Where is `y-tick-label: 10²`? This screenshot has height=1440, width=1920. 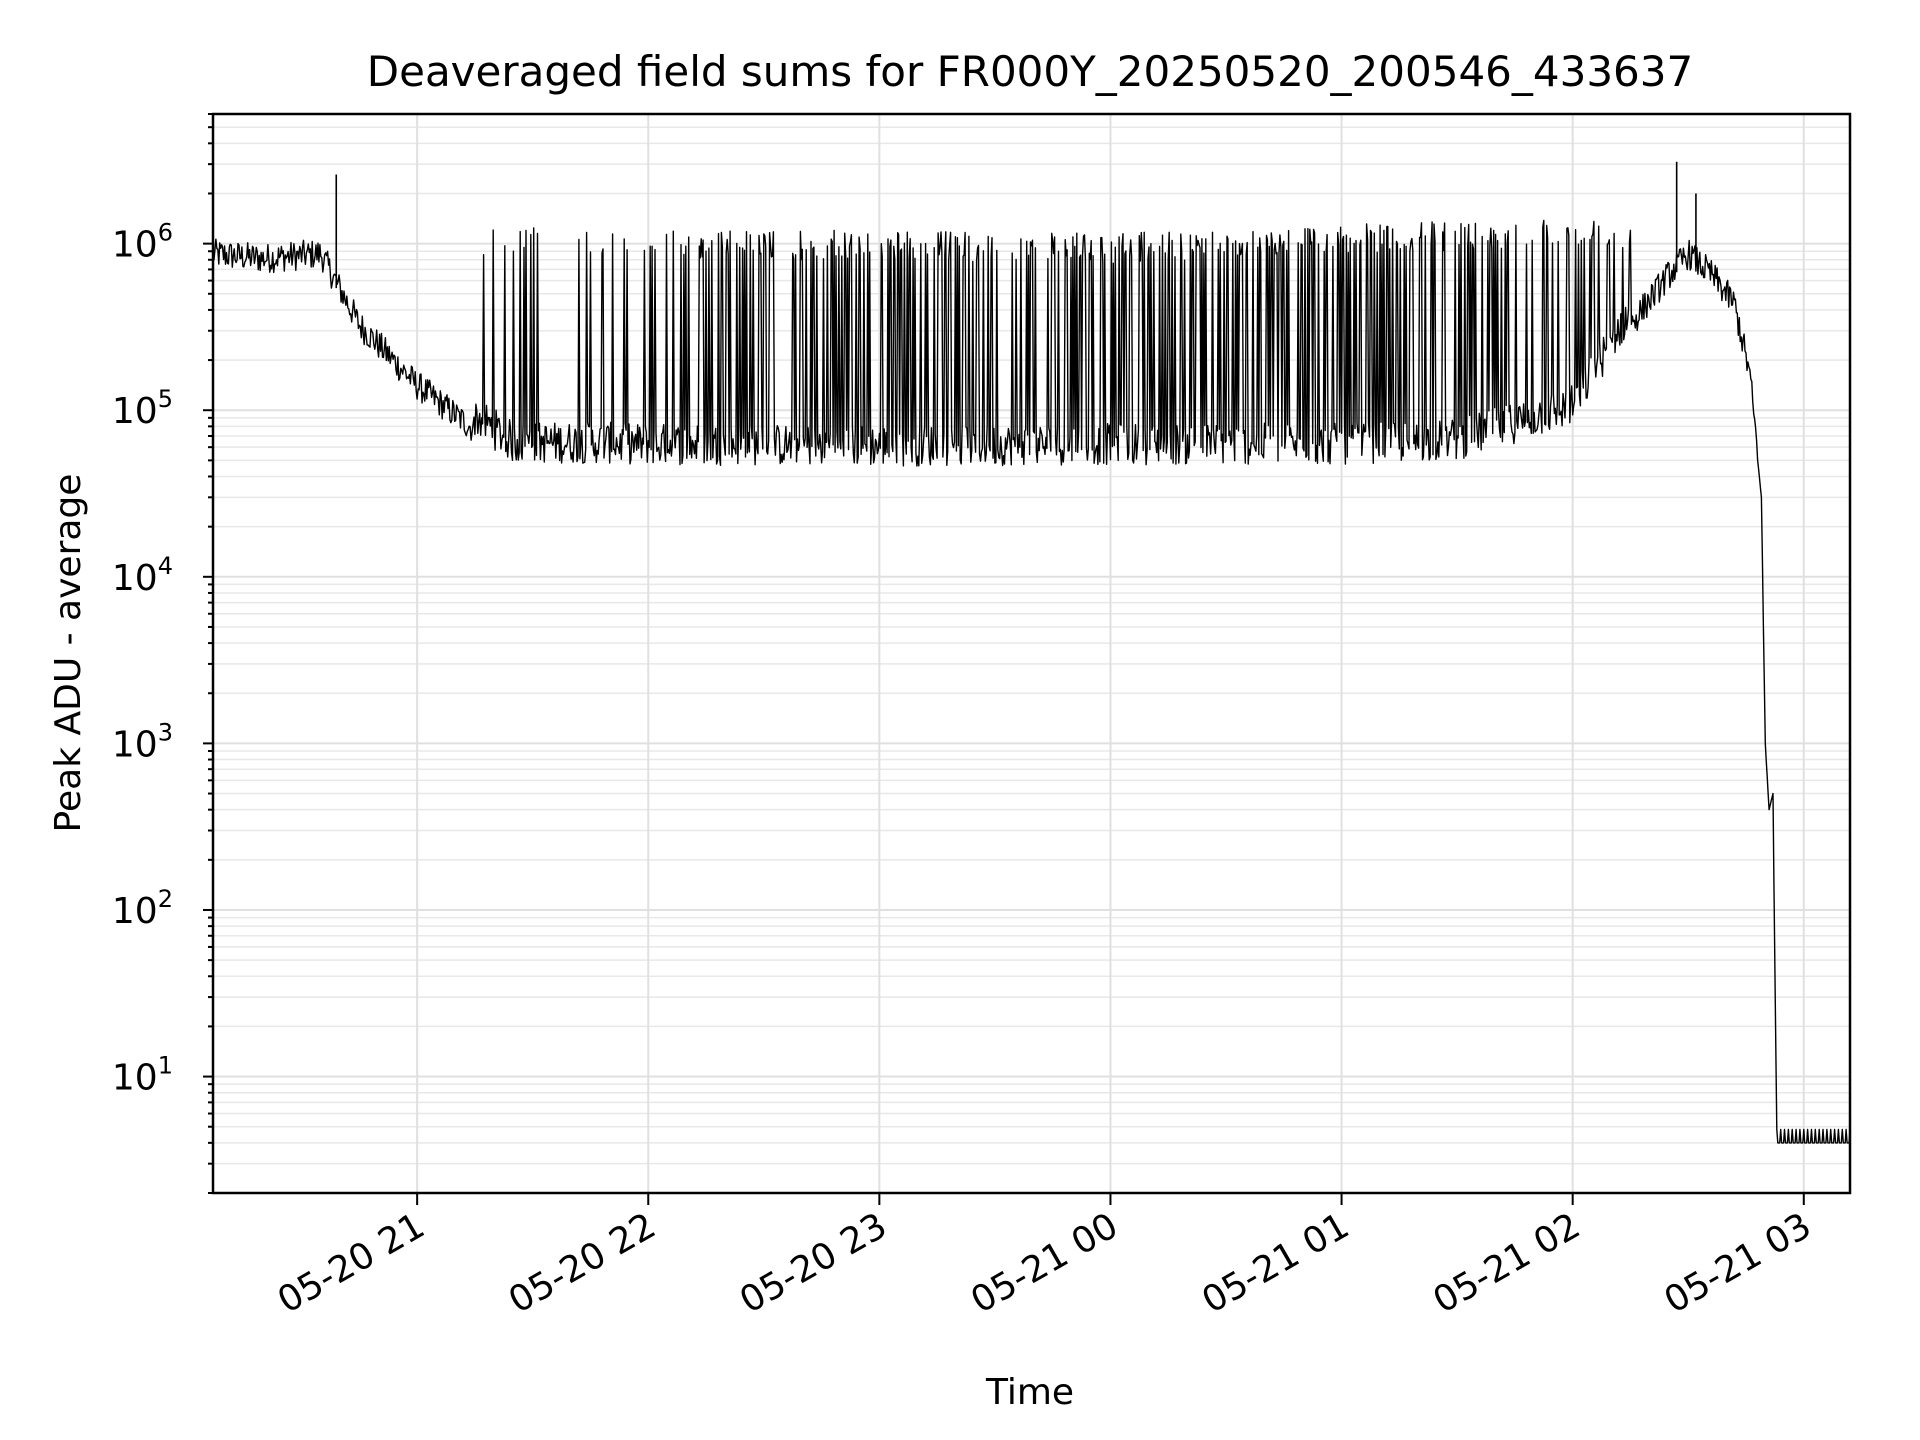
y-tick-label: 10² is located at coordinates (142, 908).